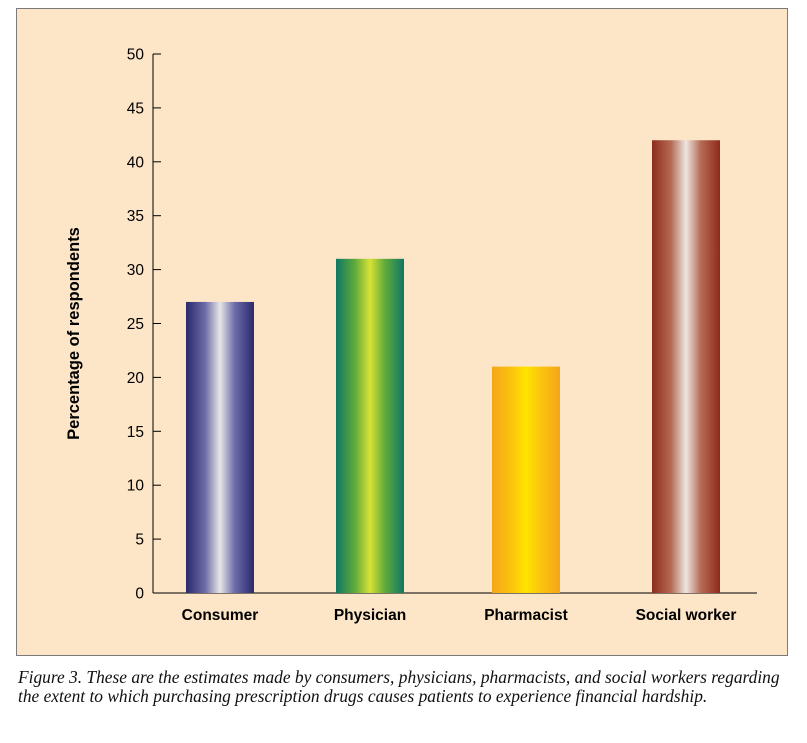 The image size is (807, 743). Describe the element at coordinates (135, 108) in the screenshot. I see `y-tick-label: 45` at that location.